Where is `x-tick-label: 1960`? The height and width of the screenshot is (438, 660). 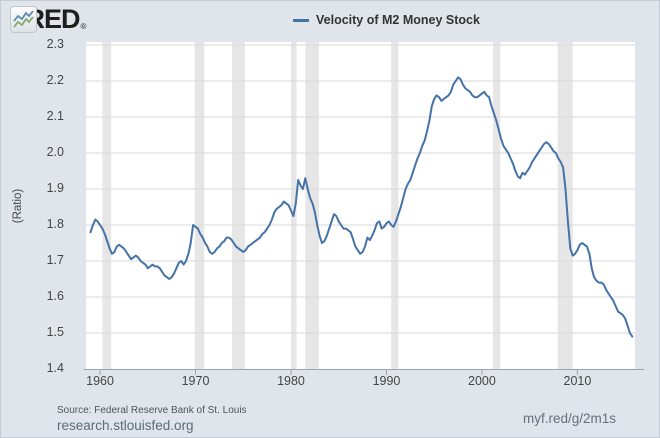
x-tick-label: 1960 is located at coordinates (100, 381).